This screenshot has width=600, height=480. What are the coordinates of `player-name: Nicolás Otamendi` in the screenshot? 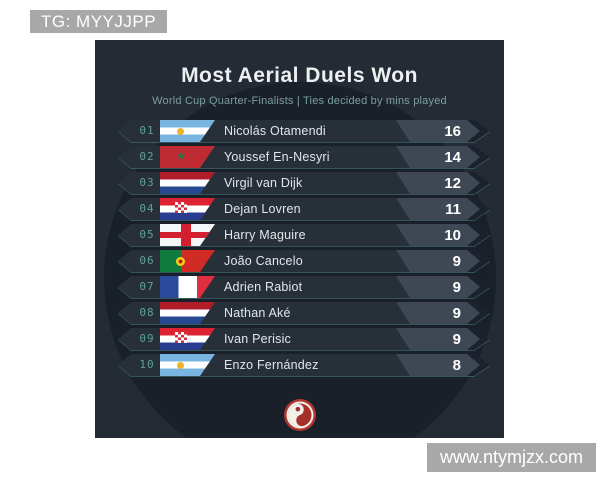 It's located at (275, 131).